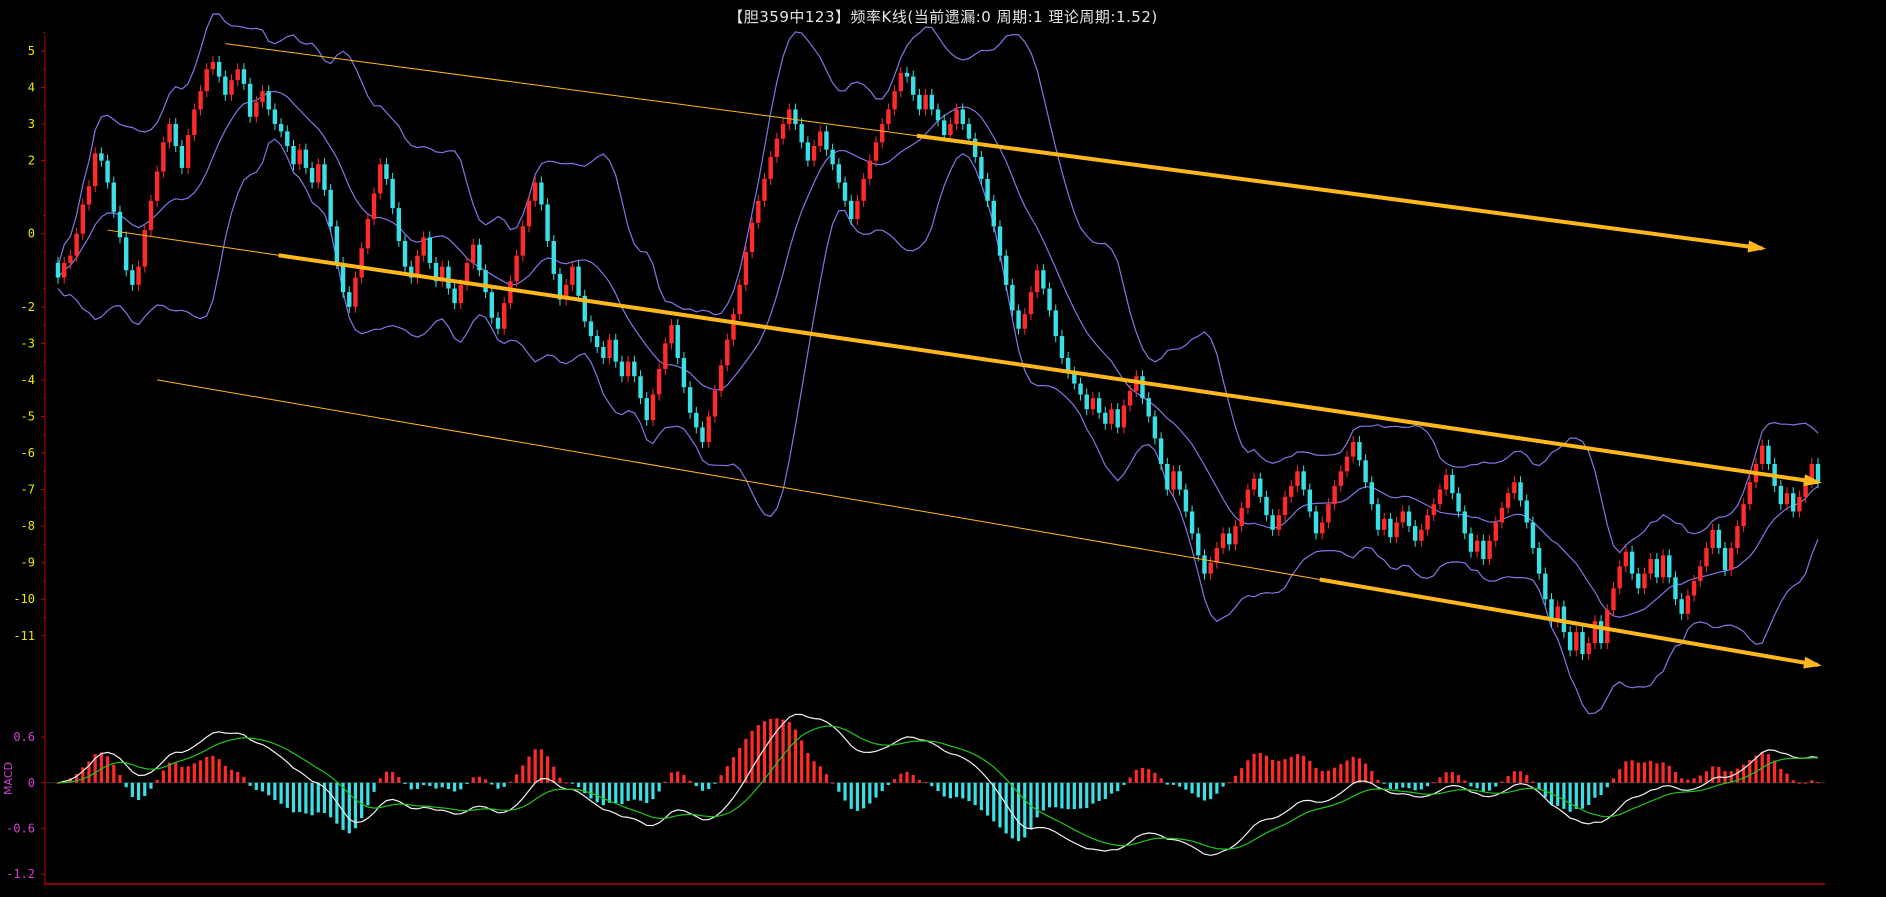 This screenshot has height=897, width=1886. I want to click on y-tick-label: -9, so click(28, 563).